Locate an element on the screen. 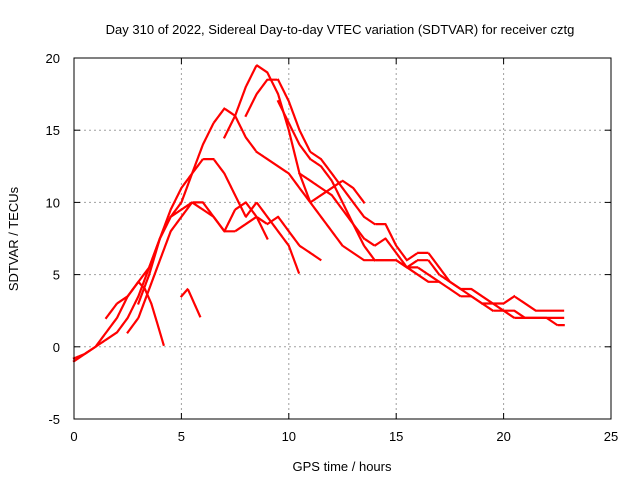 The height and width of the screenshot is (480, 640). series-sat-c is located at coordinates (224, 267).